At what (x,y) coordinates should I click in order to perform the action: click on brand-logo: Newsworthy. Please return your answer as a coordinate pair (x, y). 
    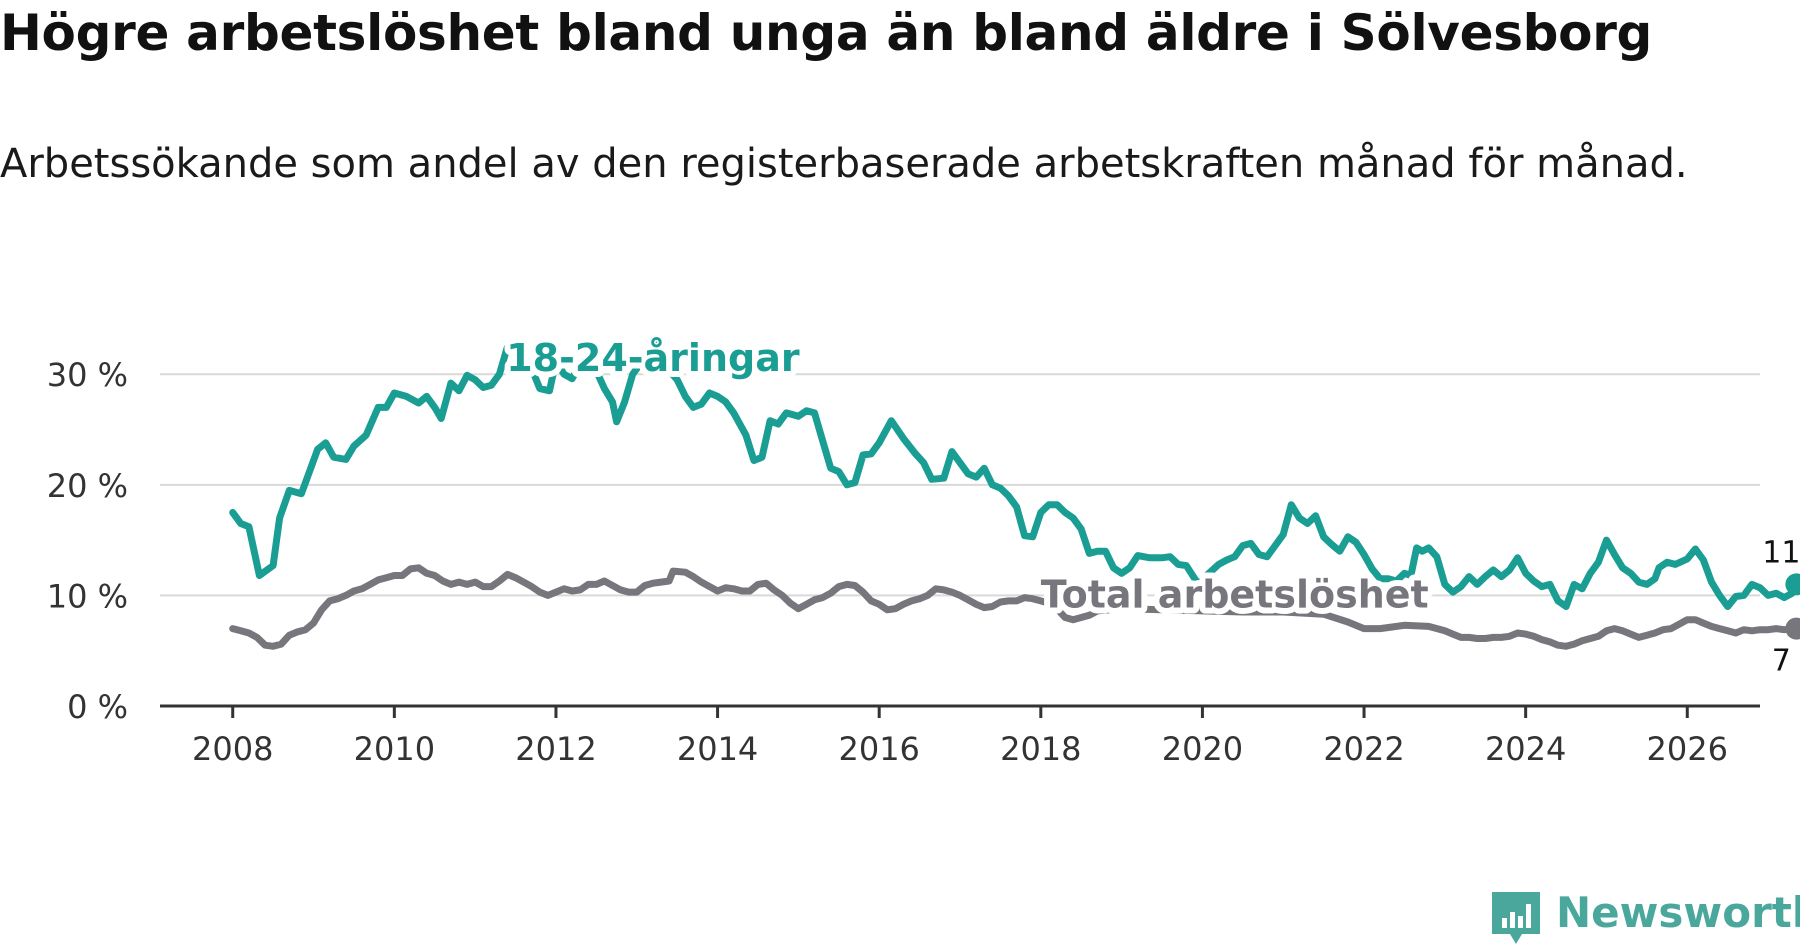
    Looking at the image, I should click on (1644, 918).